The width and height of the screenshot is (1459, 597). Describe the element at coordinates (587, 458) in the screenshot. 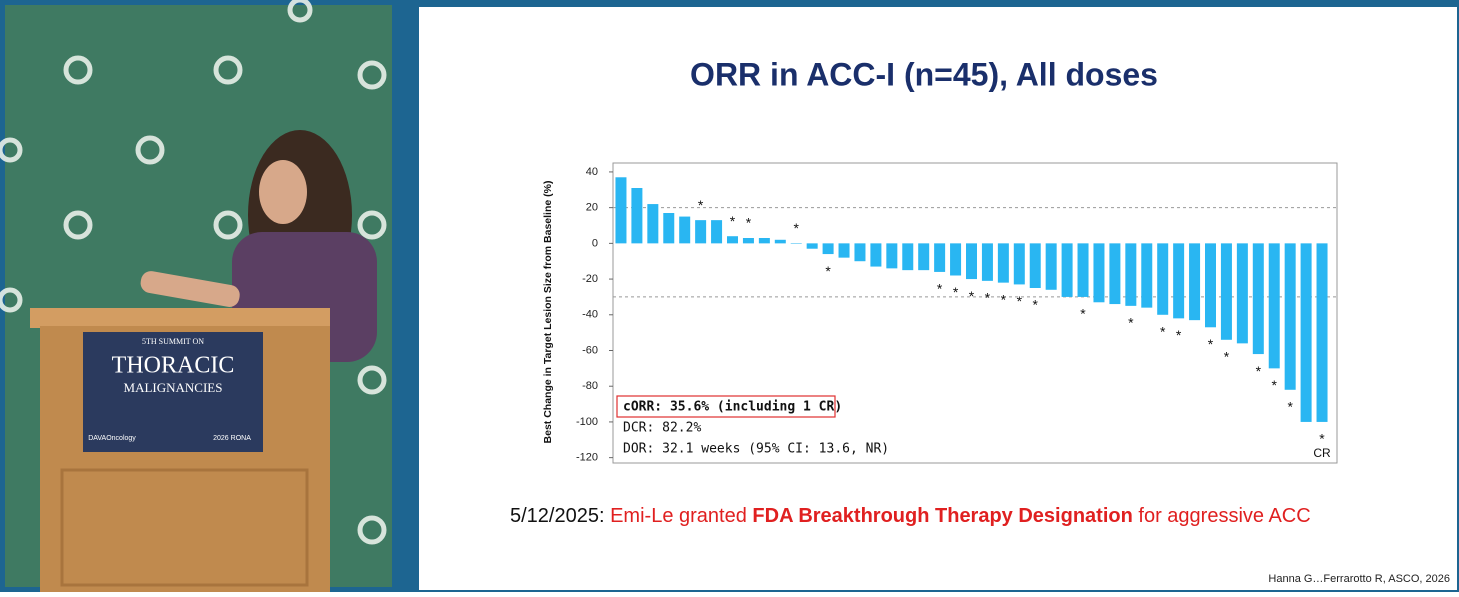

I see `y-tick-label: -120` at that location.